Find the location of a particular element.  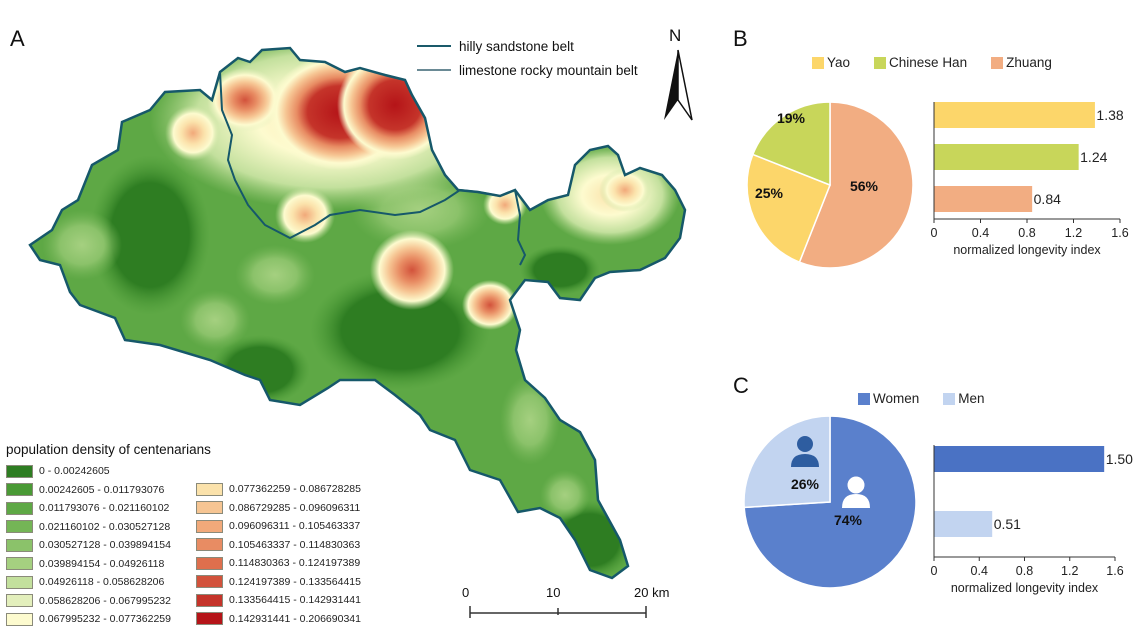

scale-line is located at coordinates (558, 612).